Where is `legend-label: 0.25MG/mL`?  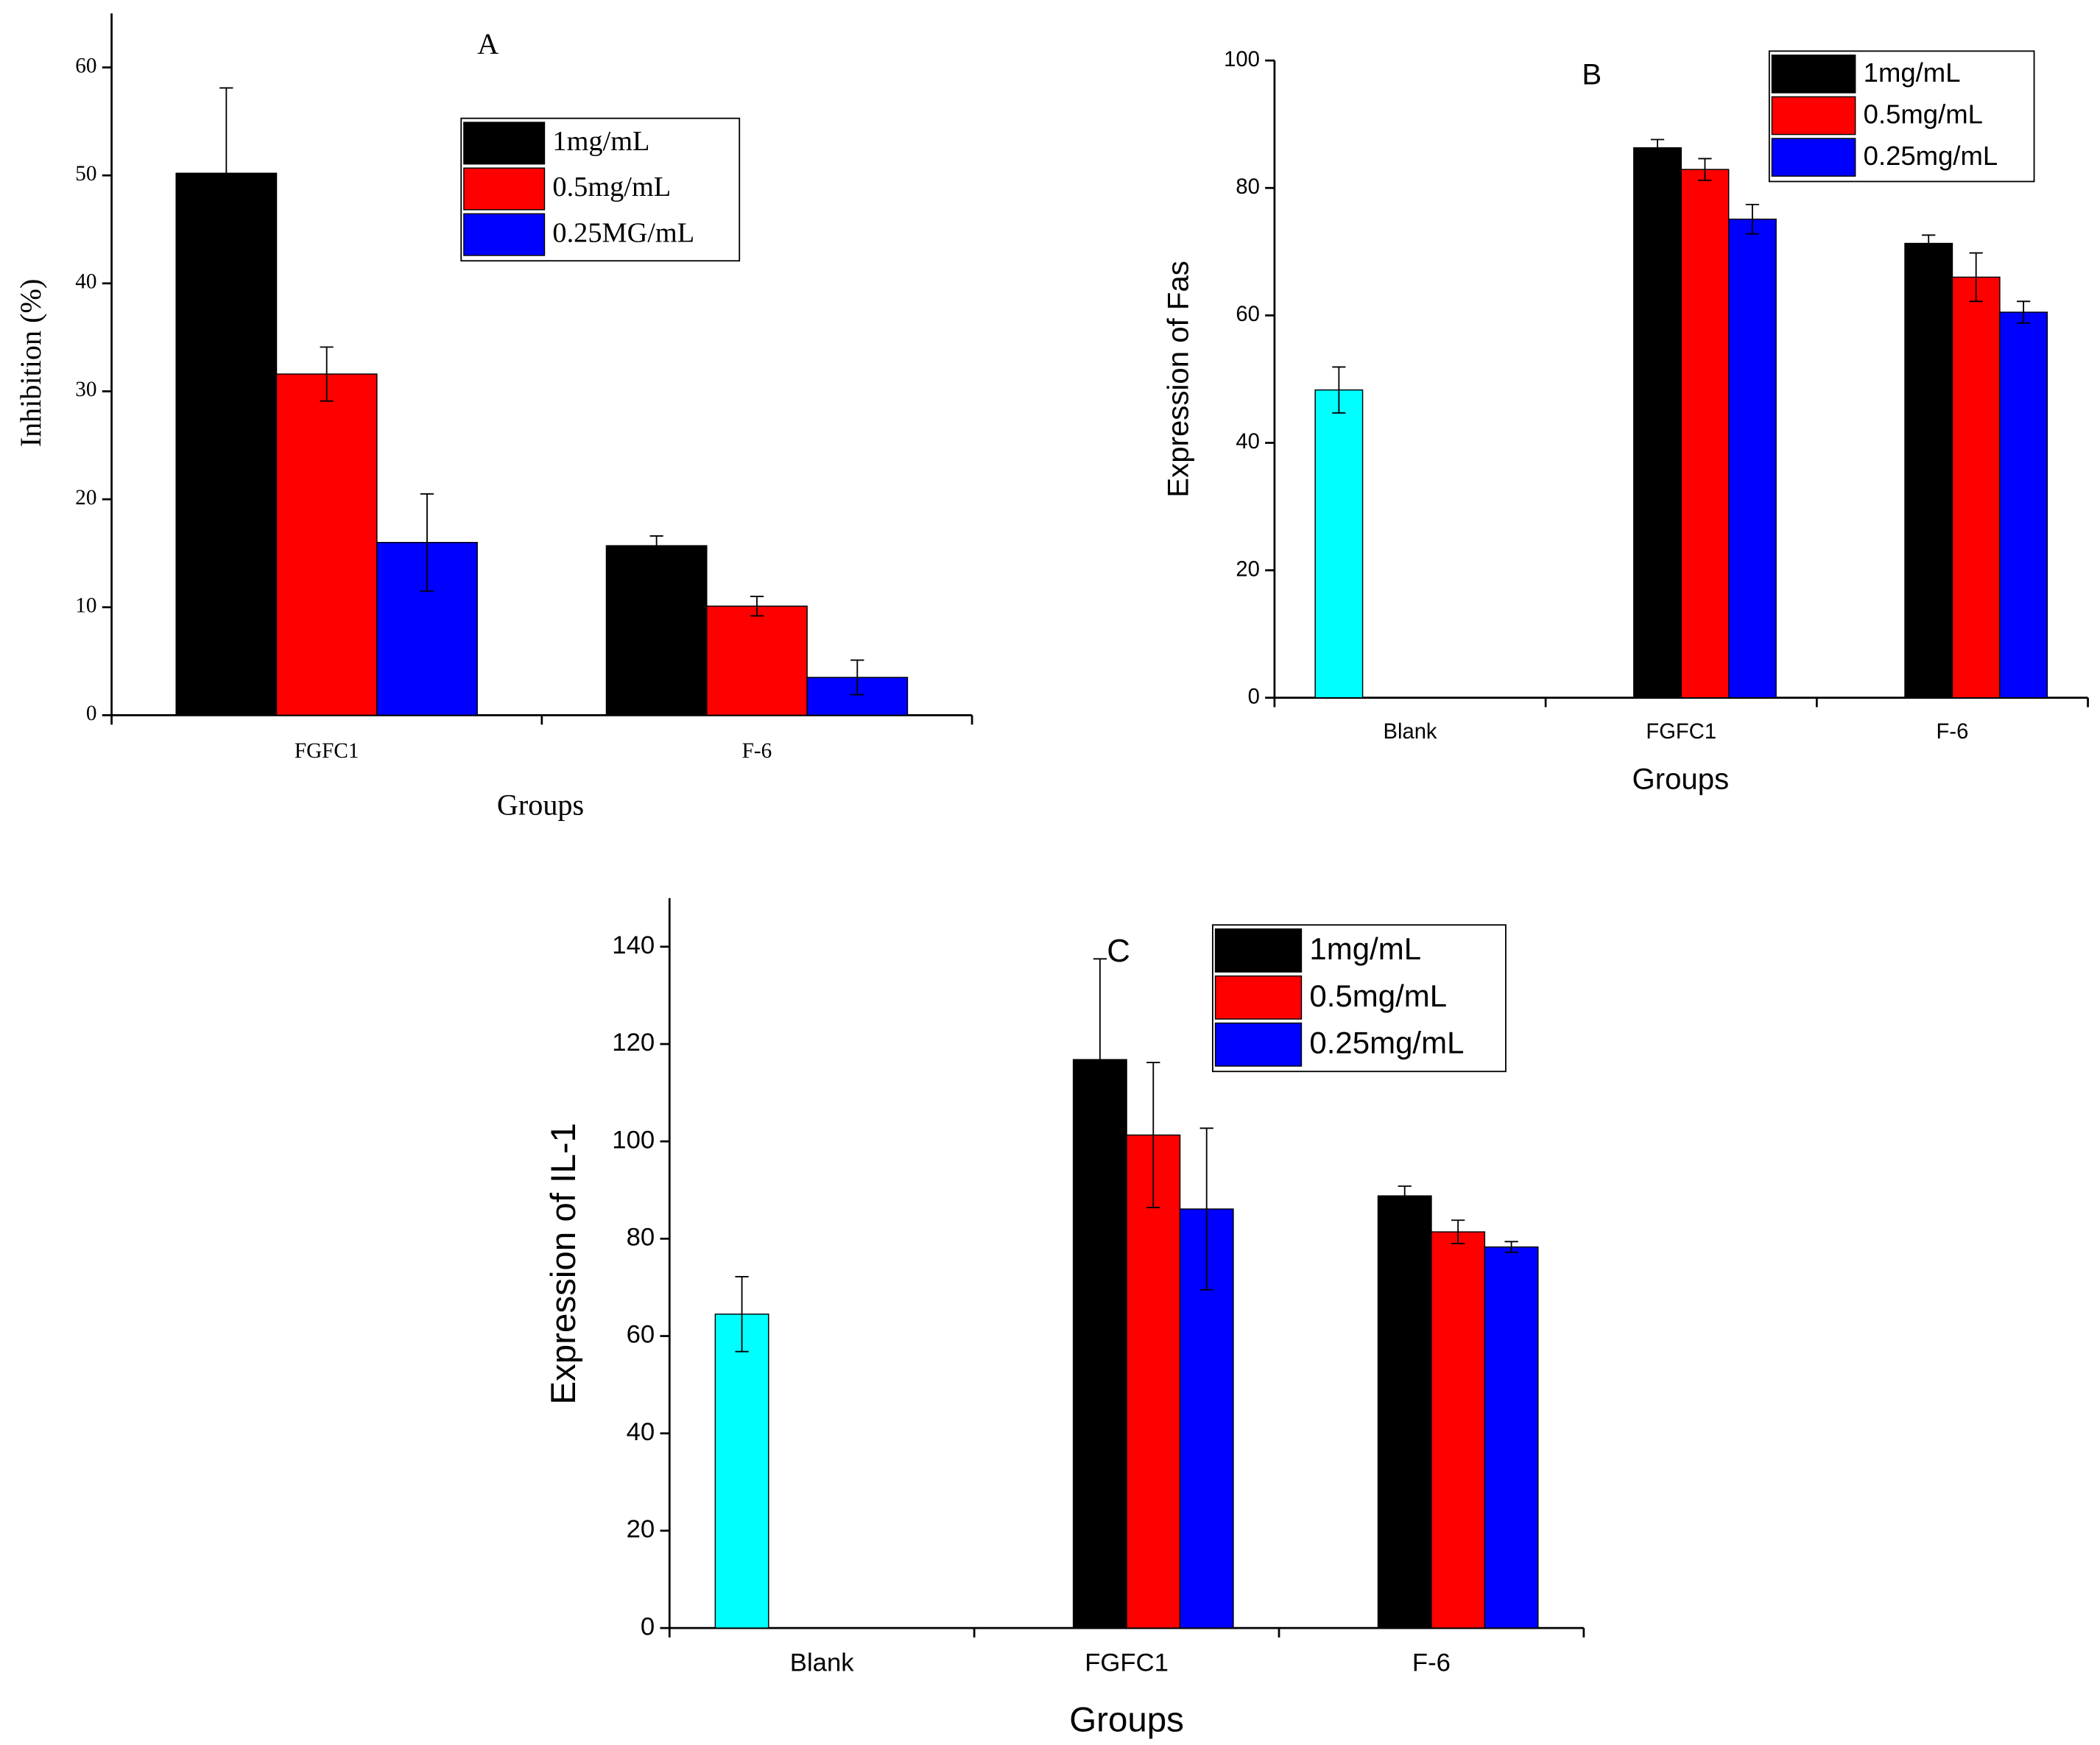
legend-label: 0.25MG/mL is located at coordinates (623, 232).